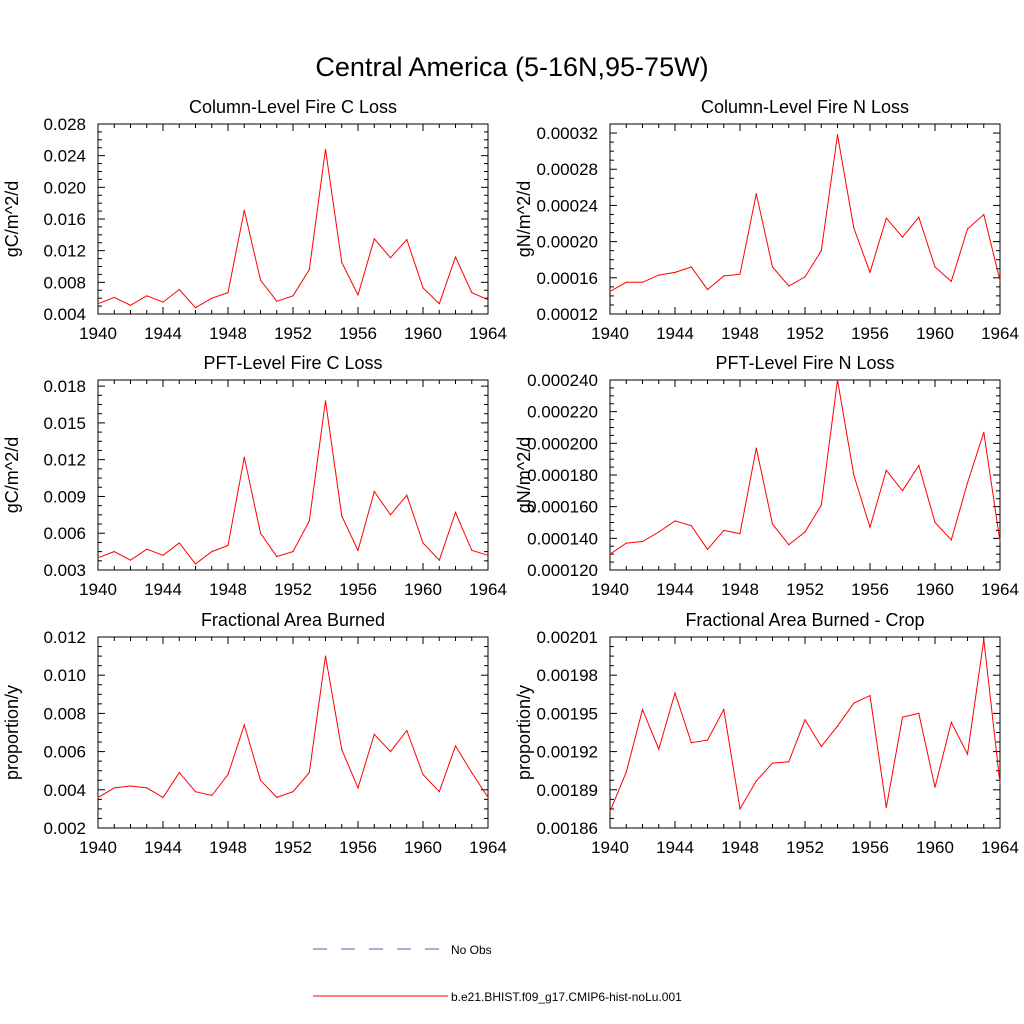 The width and height of the screenshot is (1024, 1024). What do you see at coordinates (471, 950) in the screenshot?
I see `legend-label: No Obs` at bounding box center [471, 950].